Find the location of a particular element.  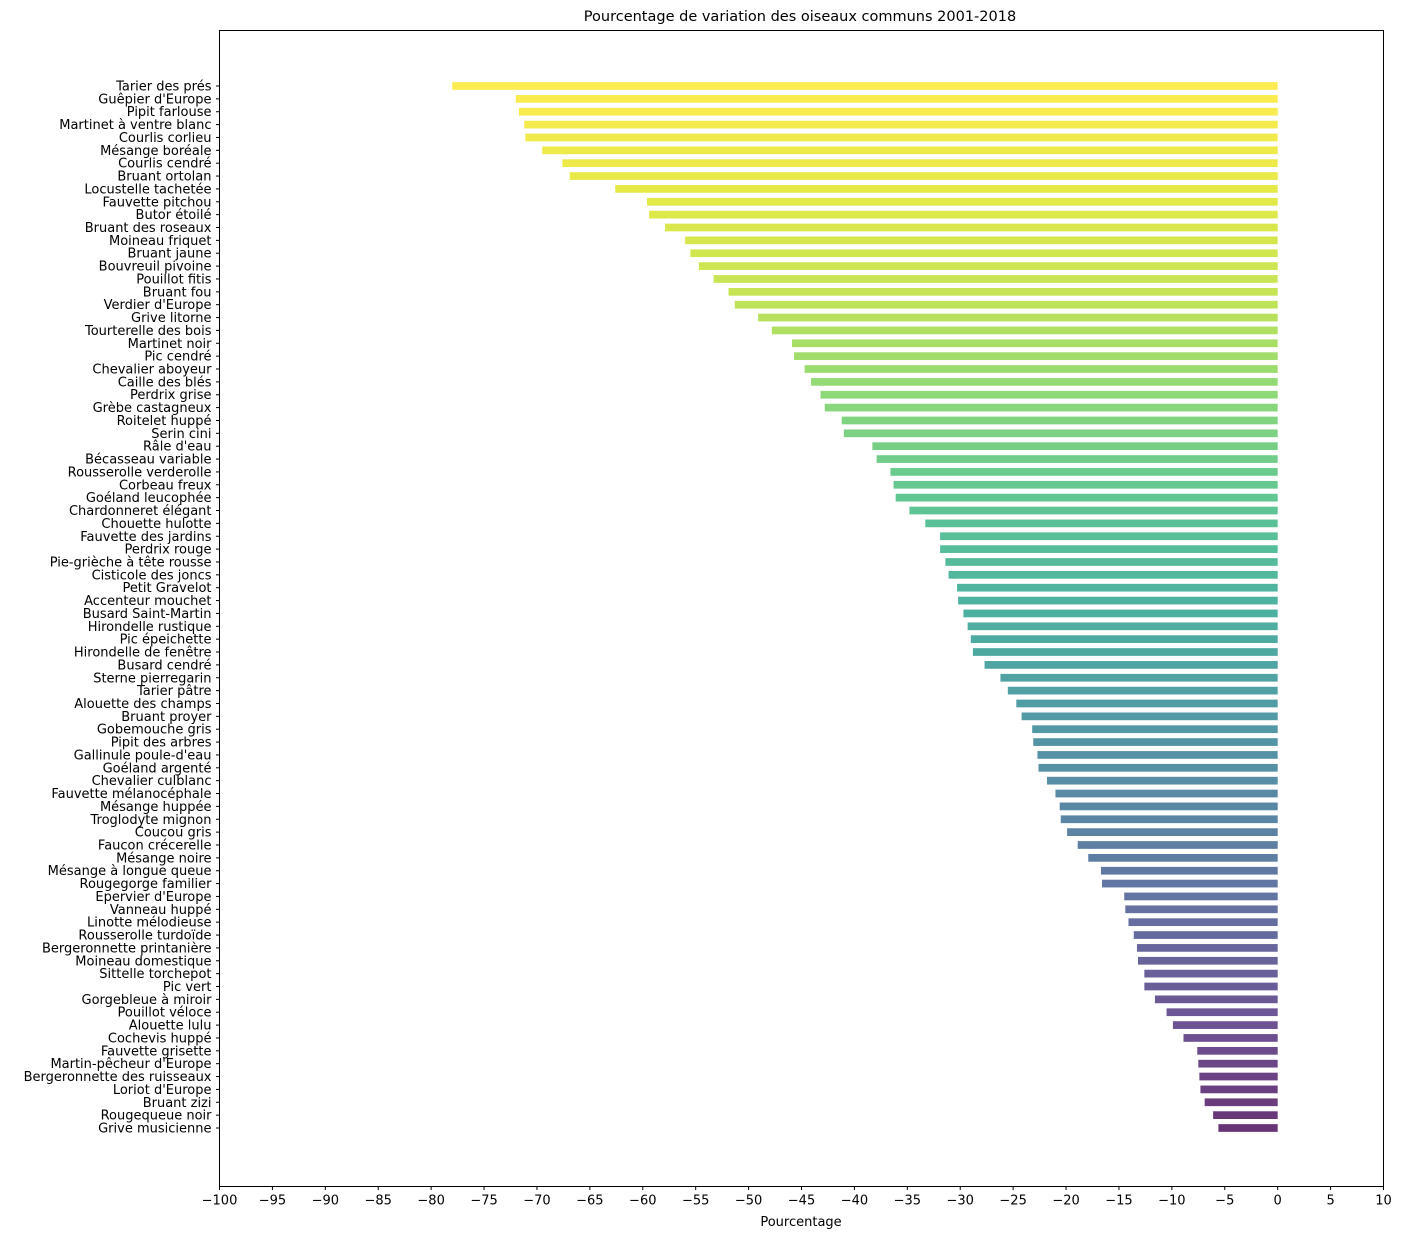

category-label: Verdier d'Europe is located at coordinates (158, 305).